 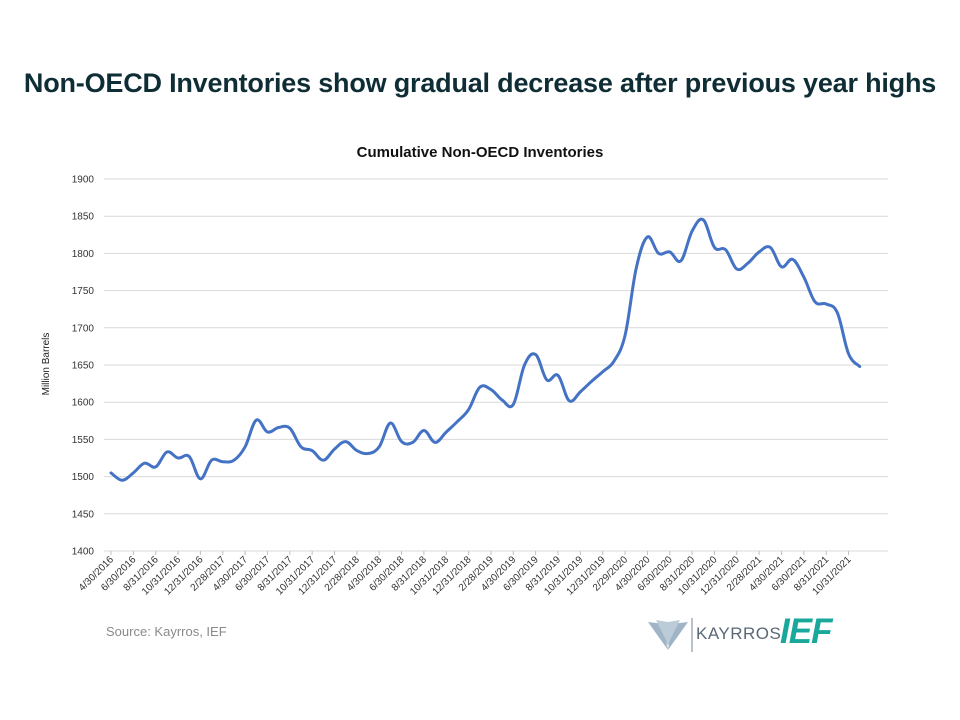 I want to click on y-tick-label: 1900, so click(x=83, y=180).